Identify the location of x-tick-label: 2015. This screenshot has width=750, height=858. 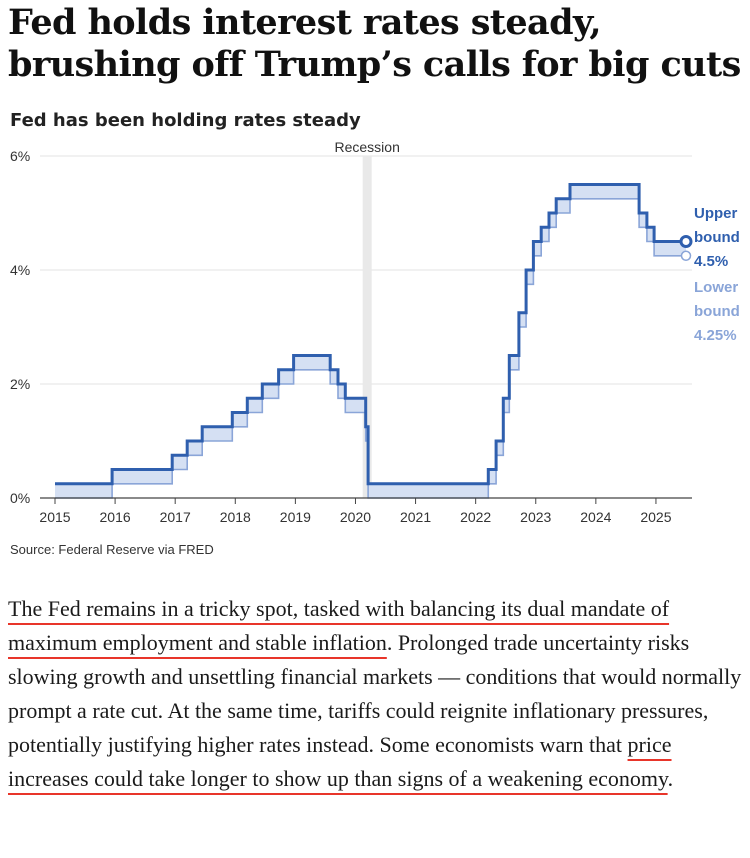
(54, 517).